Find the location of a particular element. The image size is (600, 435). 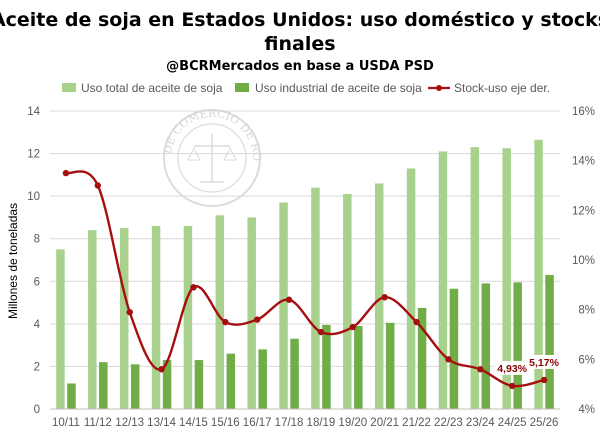

x-tick-label: 19/20 is located at coordinates (352, 423).